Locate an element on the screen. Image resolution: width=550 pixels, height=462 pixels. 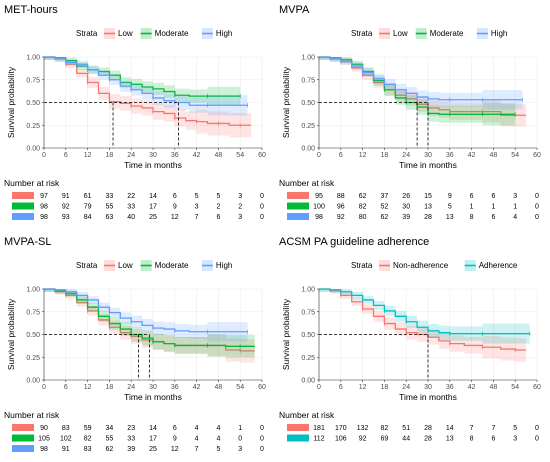
risk-cell: 62 is located at coordinates (110, 449).